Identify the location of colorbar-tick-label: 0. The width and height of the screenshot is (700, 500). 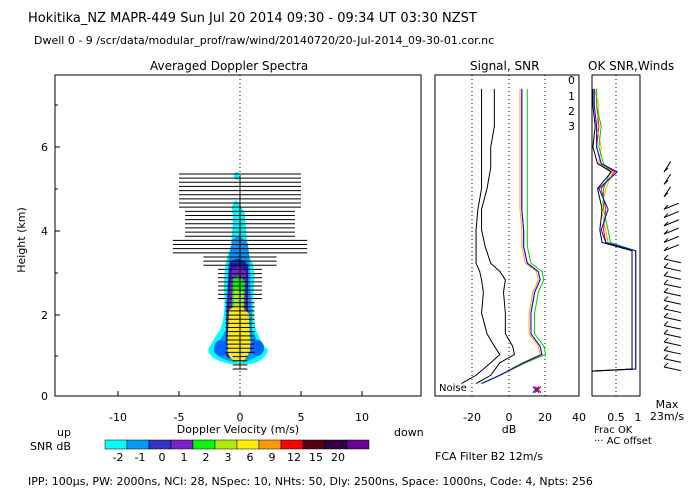
(162, 457).